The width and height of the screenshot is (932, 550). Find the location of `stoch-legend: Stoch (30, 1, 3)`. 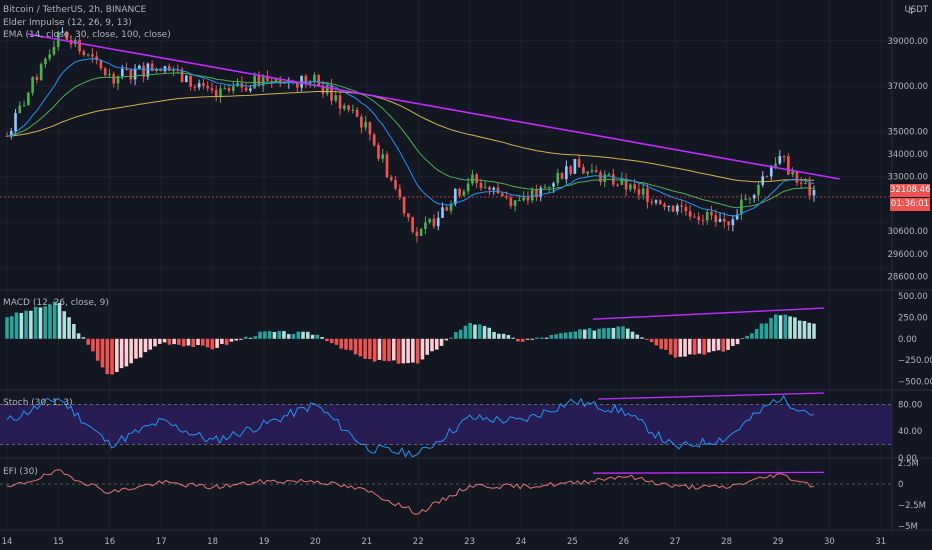

stoch-legend: Stoch (30, 1, 3) is located at coordinates (38, 403).